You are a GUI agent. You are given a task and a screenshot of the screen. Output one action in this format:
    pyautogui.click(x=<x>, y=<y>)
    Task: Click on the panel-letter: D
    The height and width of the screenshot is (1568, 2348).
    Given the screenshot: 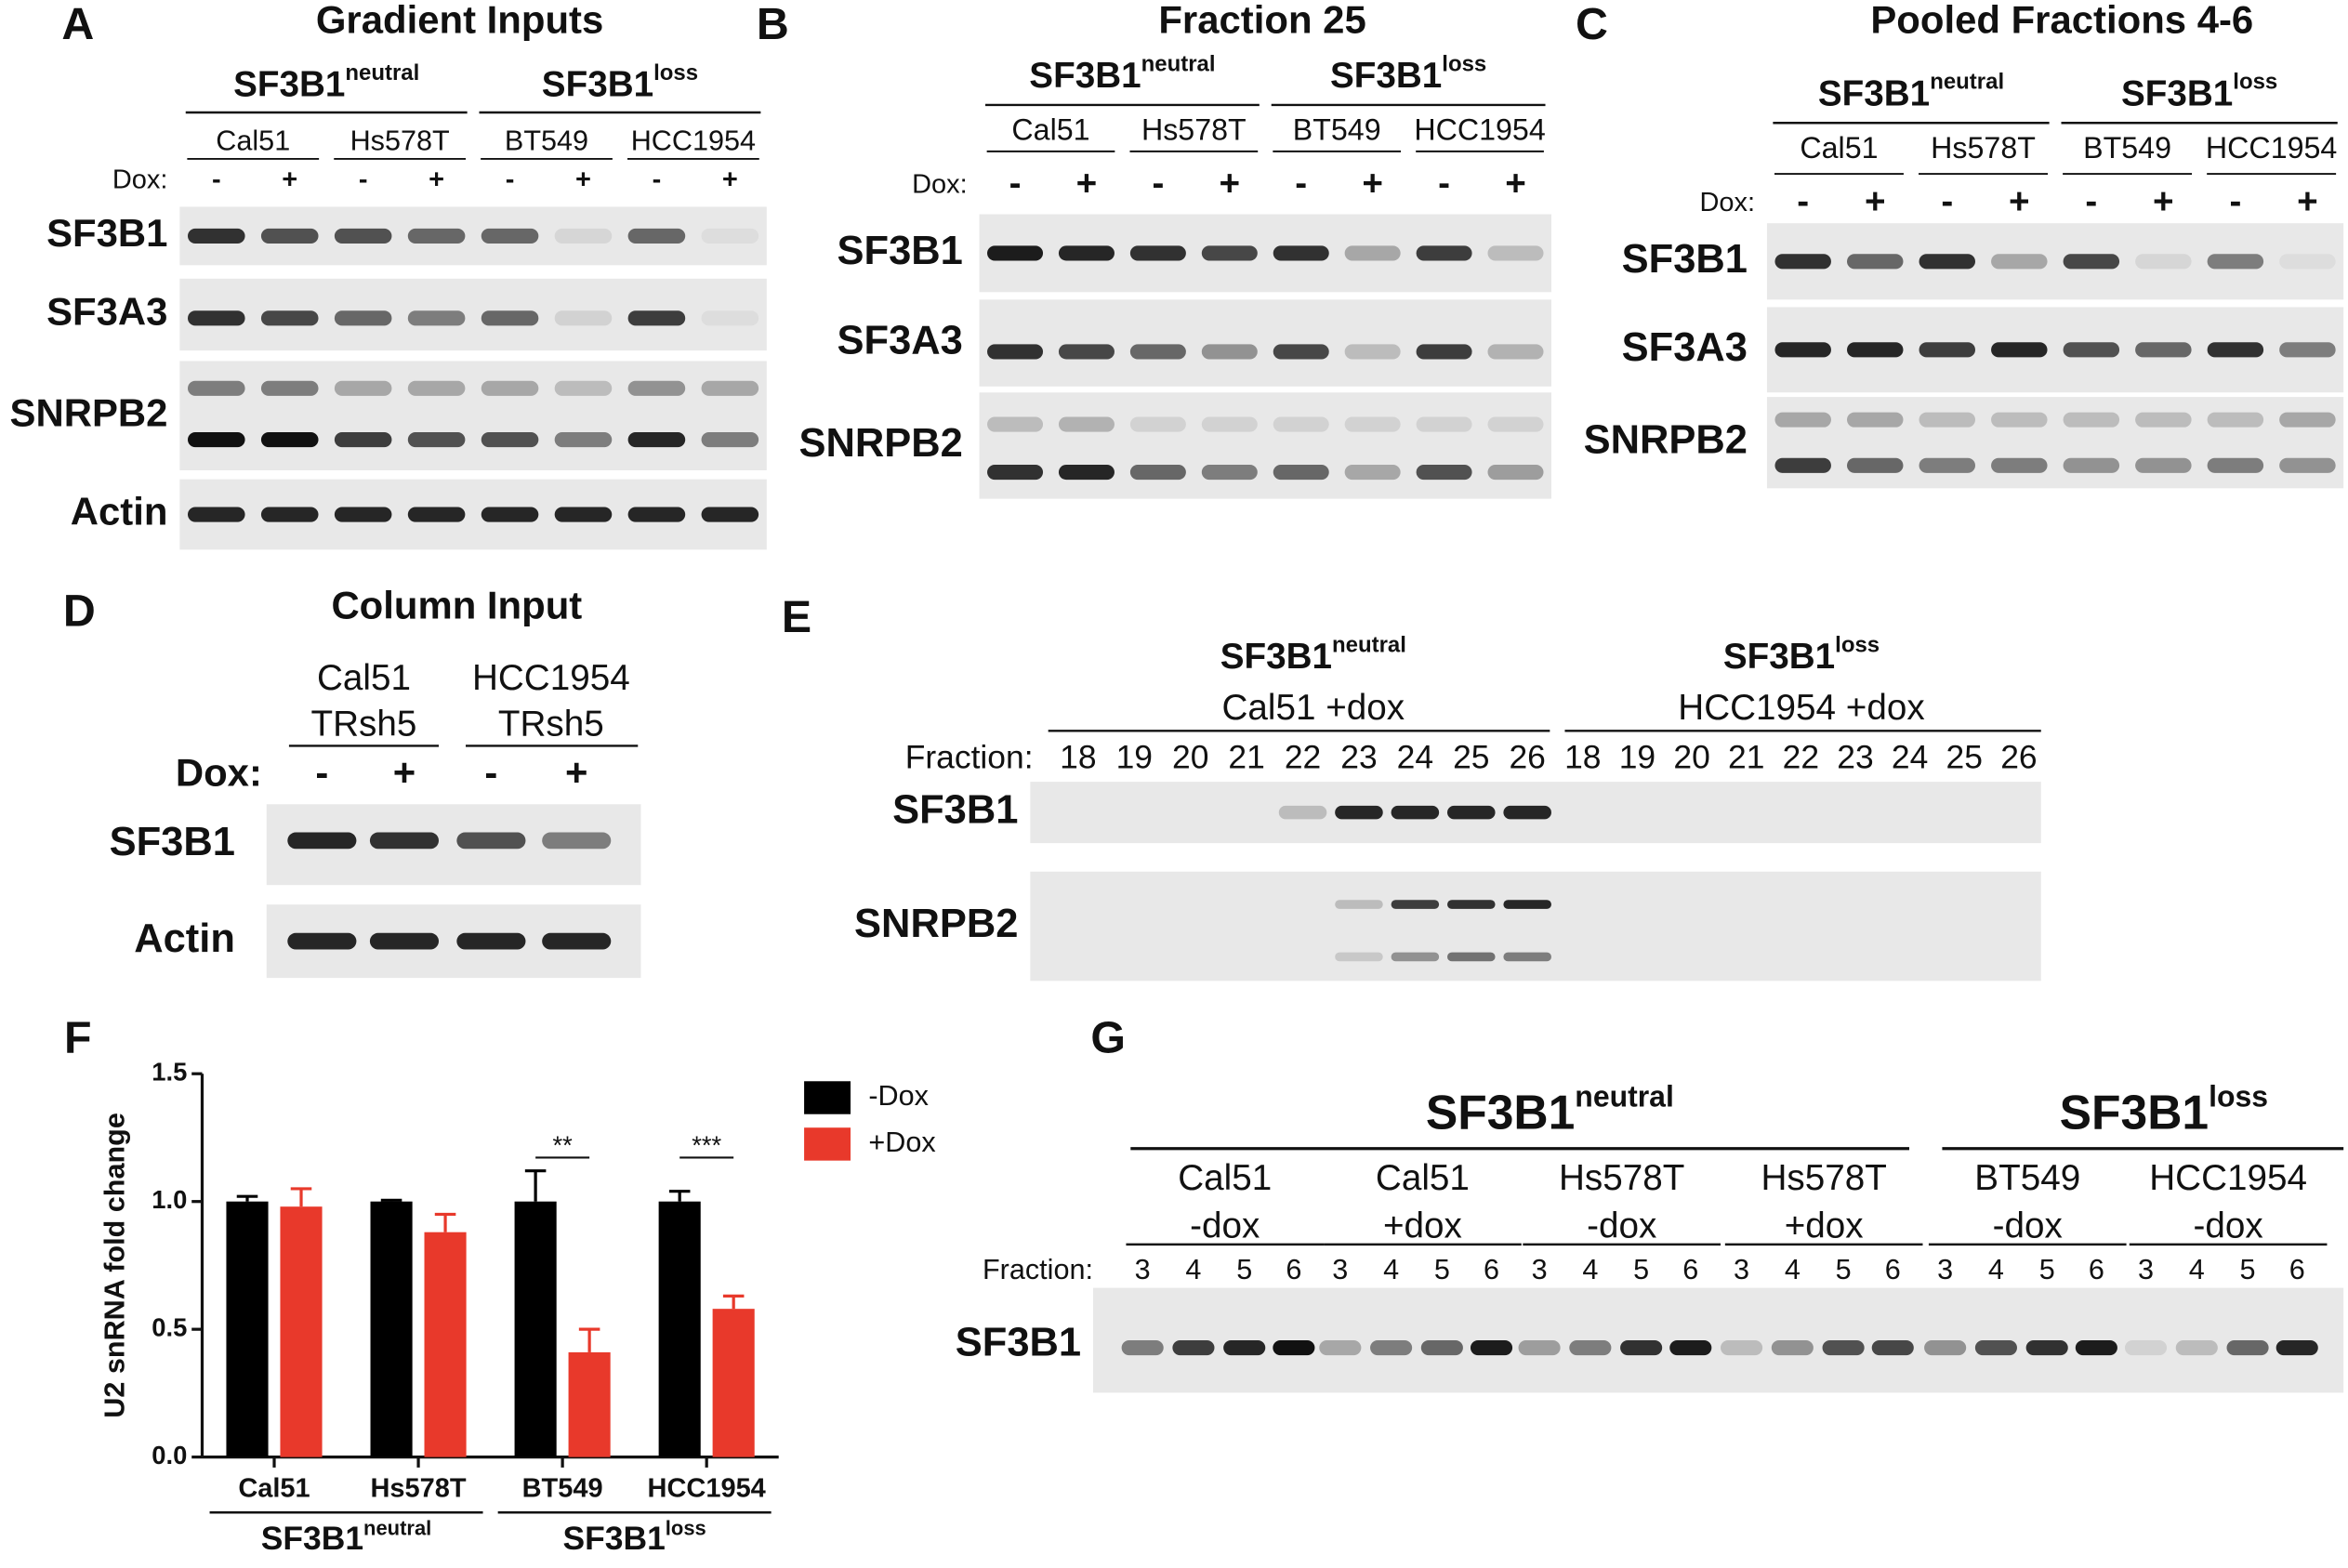 What is the action you would take?
    pyautogui.click(x=79, y=611)
    